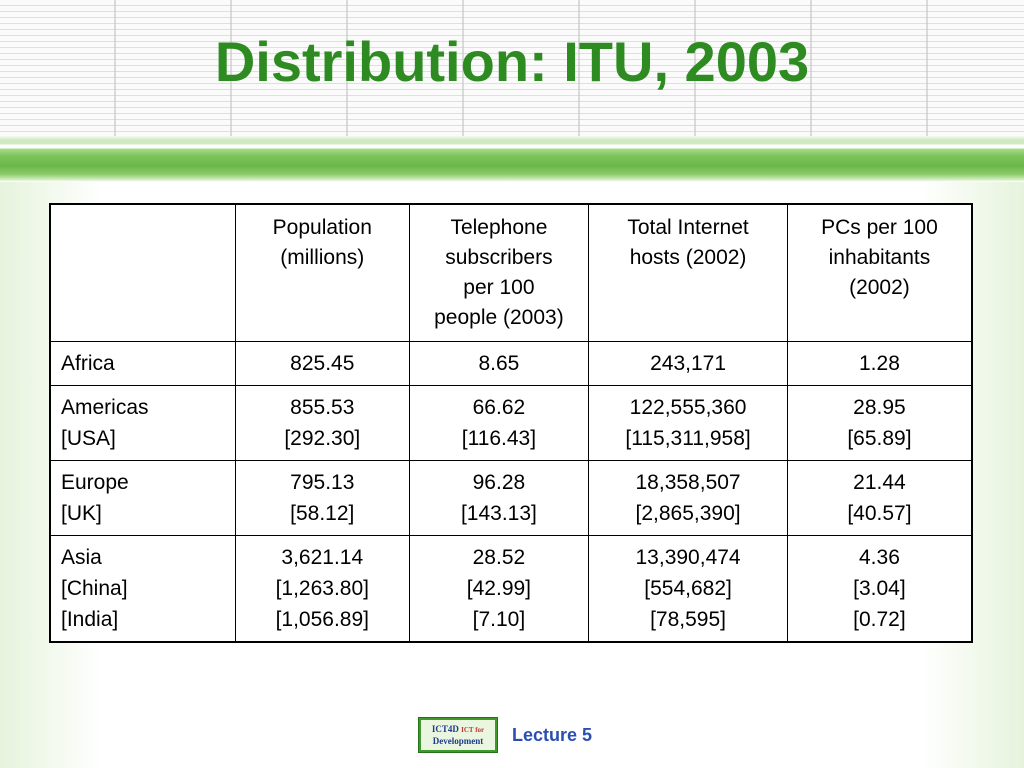  I want to click on cell-line: 855.53, so click(322, 407).